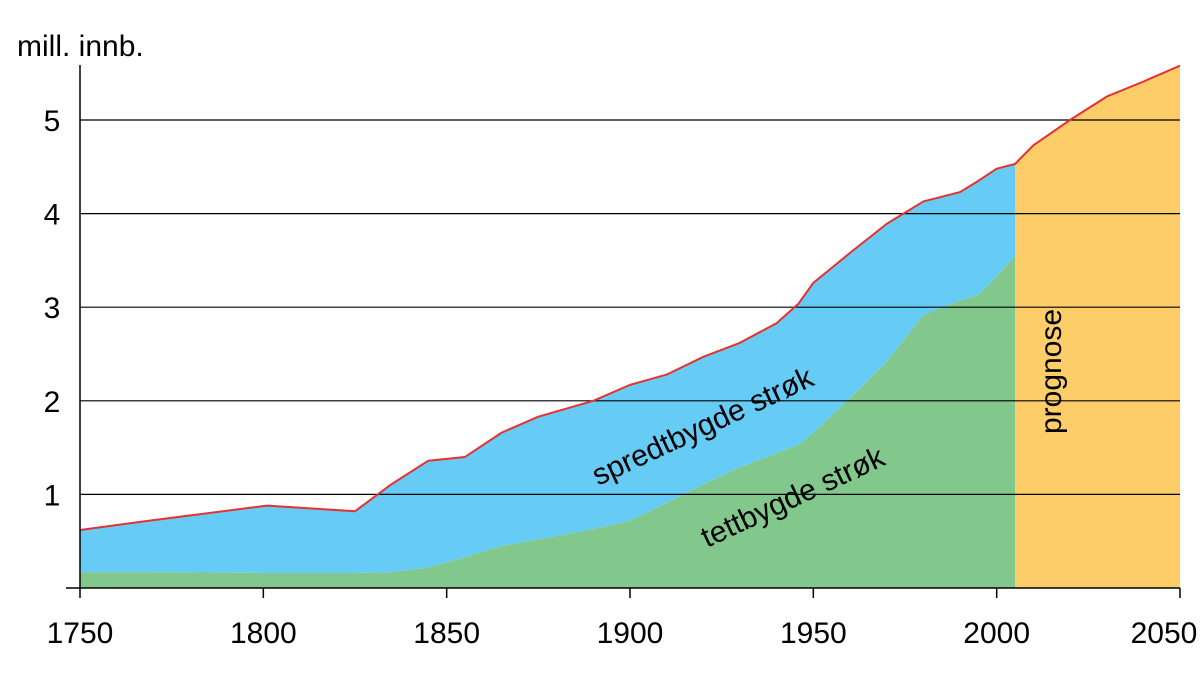 The width and height of the screenshot is (1200, 690). Describe the element at coordinates (263, 633) in the screenshot. I see `x-tick-label-1800: 1800` at that location.